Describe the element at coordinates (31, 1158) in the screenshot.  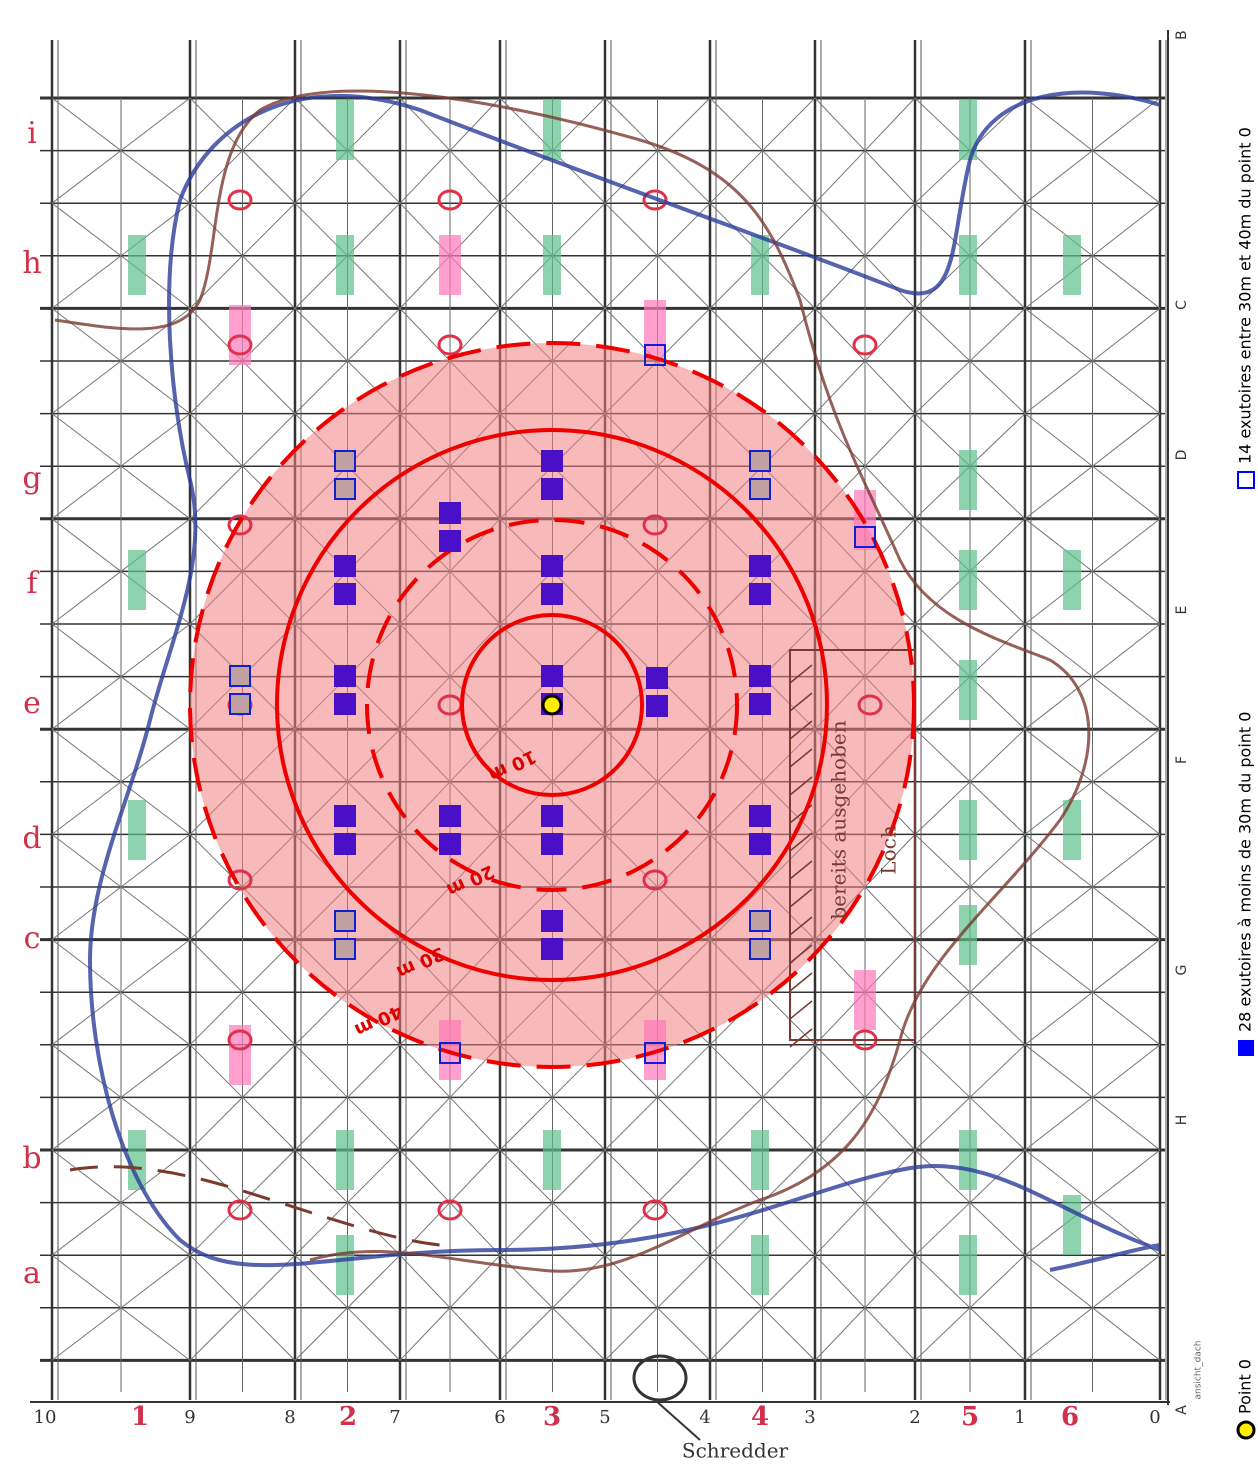
I see `row-label: b` at that location.